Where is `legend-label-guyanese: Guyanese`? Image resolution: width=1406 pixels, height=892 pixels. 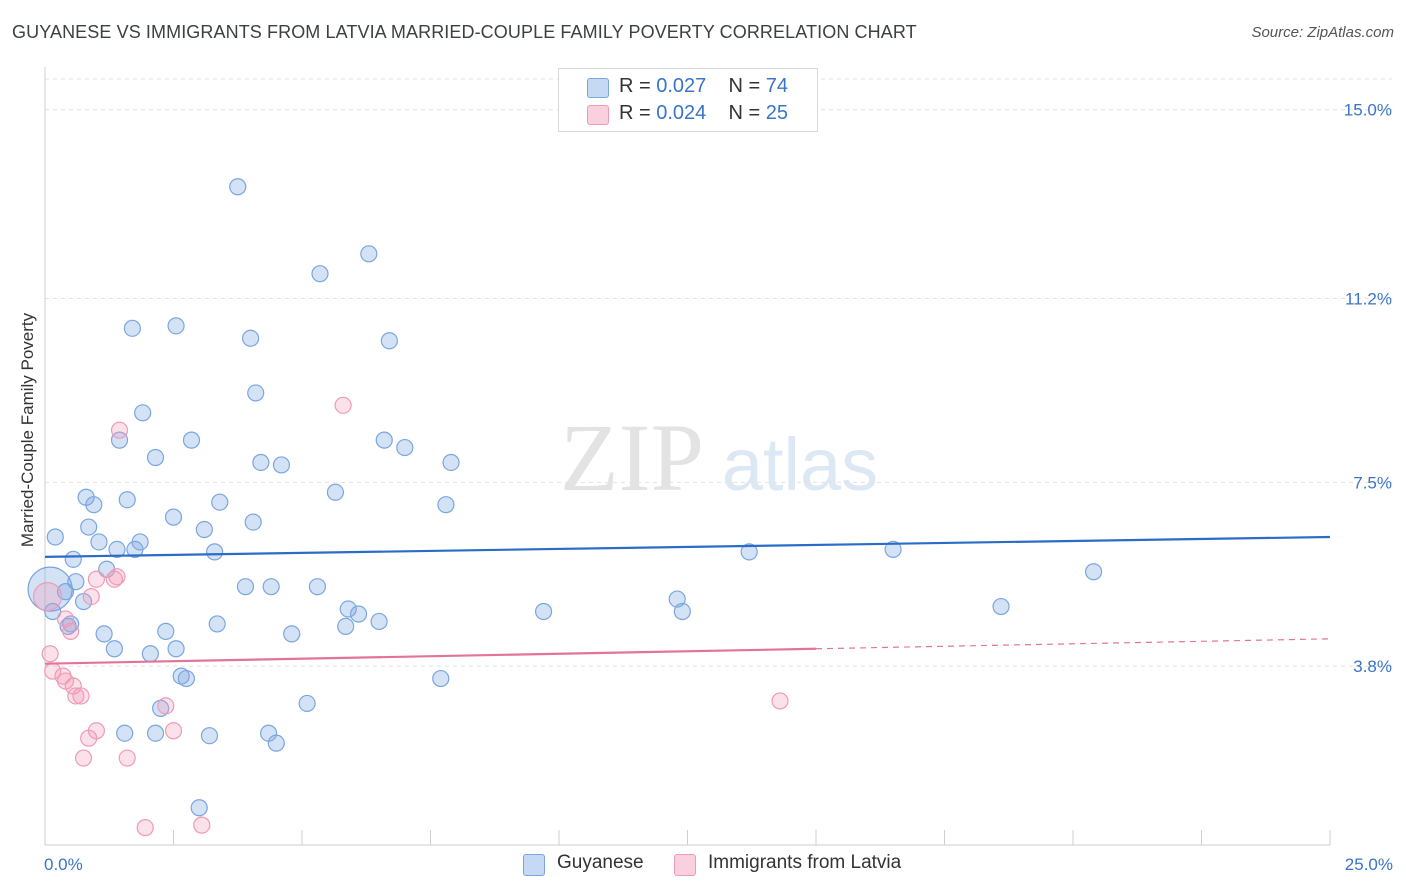
legend-label-guyanese: Guyanese is located at coordinates (600, 862).